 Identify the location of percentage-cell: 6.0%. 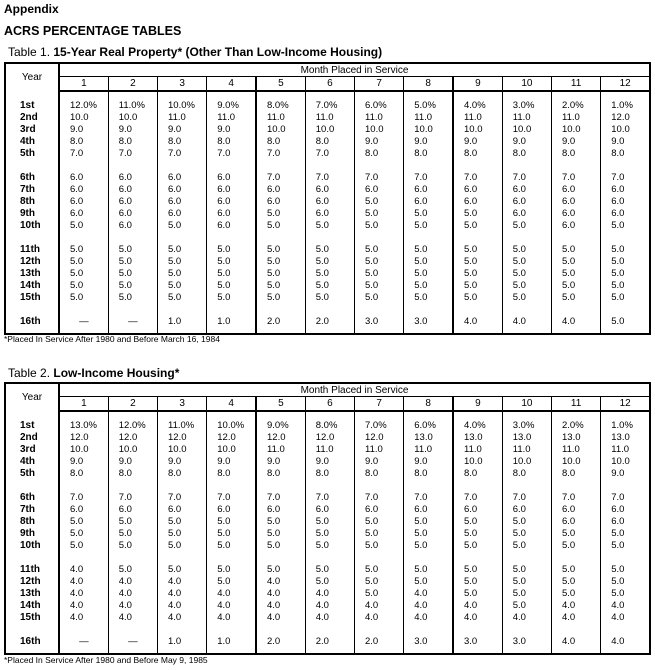
(428, 426).